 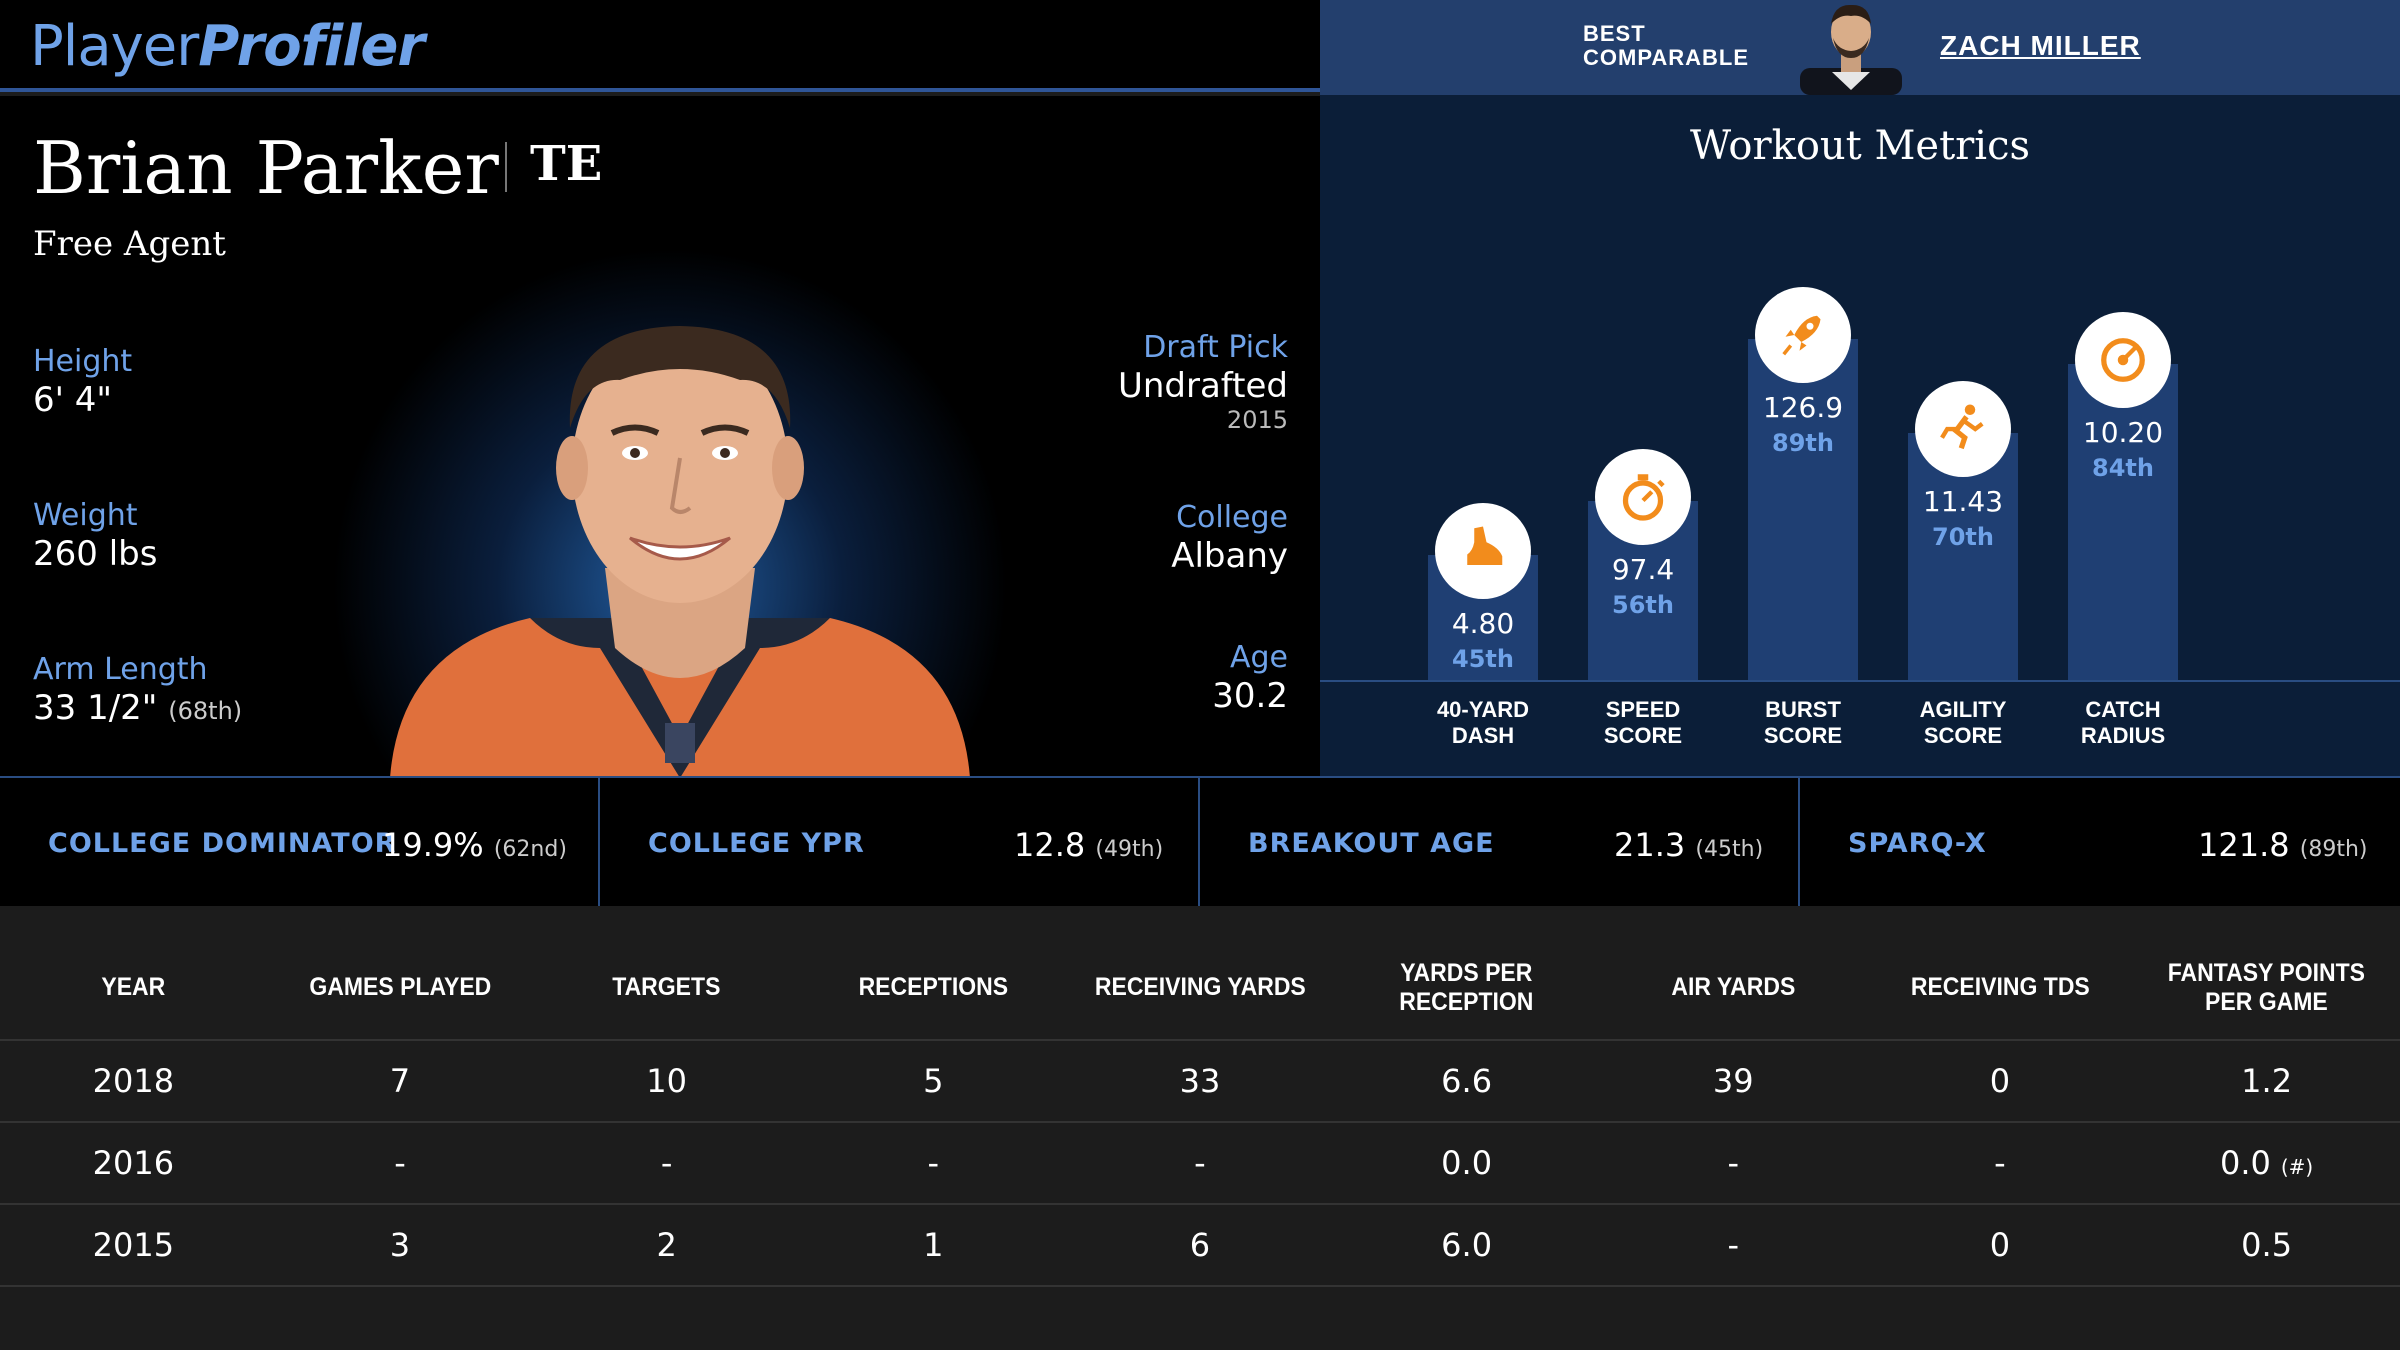 What do you see at coordinates (73, 400) in the screenshot?
I see `height-value: 6' 4"` at bounding box center [73, 400].